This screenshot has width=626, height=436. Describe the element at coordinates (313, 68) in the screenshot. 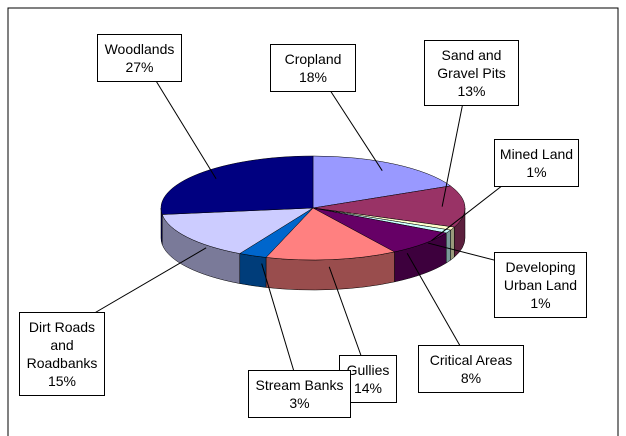

I see `data-label: Cropland 18%` at that location.